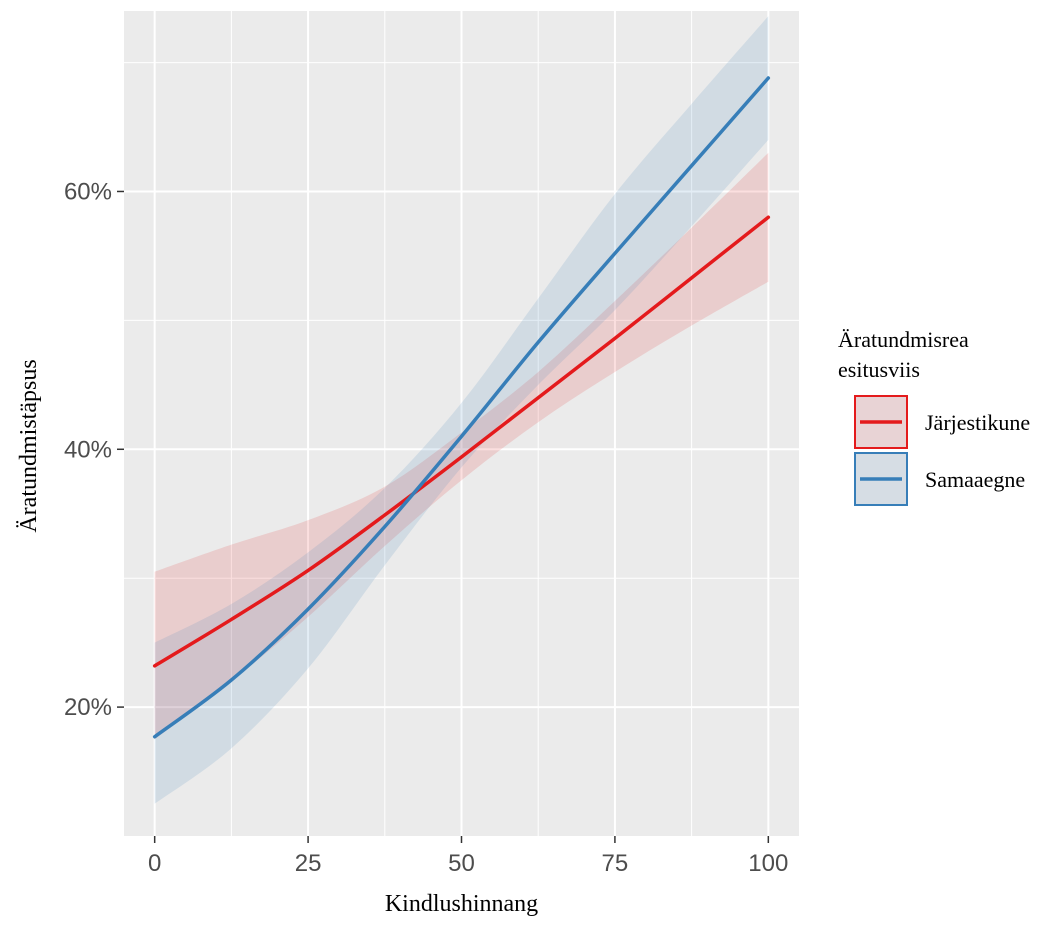 This screenshot has width=1056, height=931. What do you see at coordinates (977, 422) in the screenshot?
I see `legend-label-jarjestikune: Järjestikune` at bounding box center [977, 422].